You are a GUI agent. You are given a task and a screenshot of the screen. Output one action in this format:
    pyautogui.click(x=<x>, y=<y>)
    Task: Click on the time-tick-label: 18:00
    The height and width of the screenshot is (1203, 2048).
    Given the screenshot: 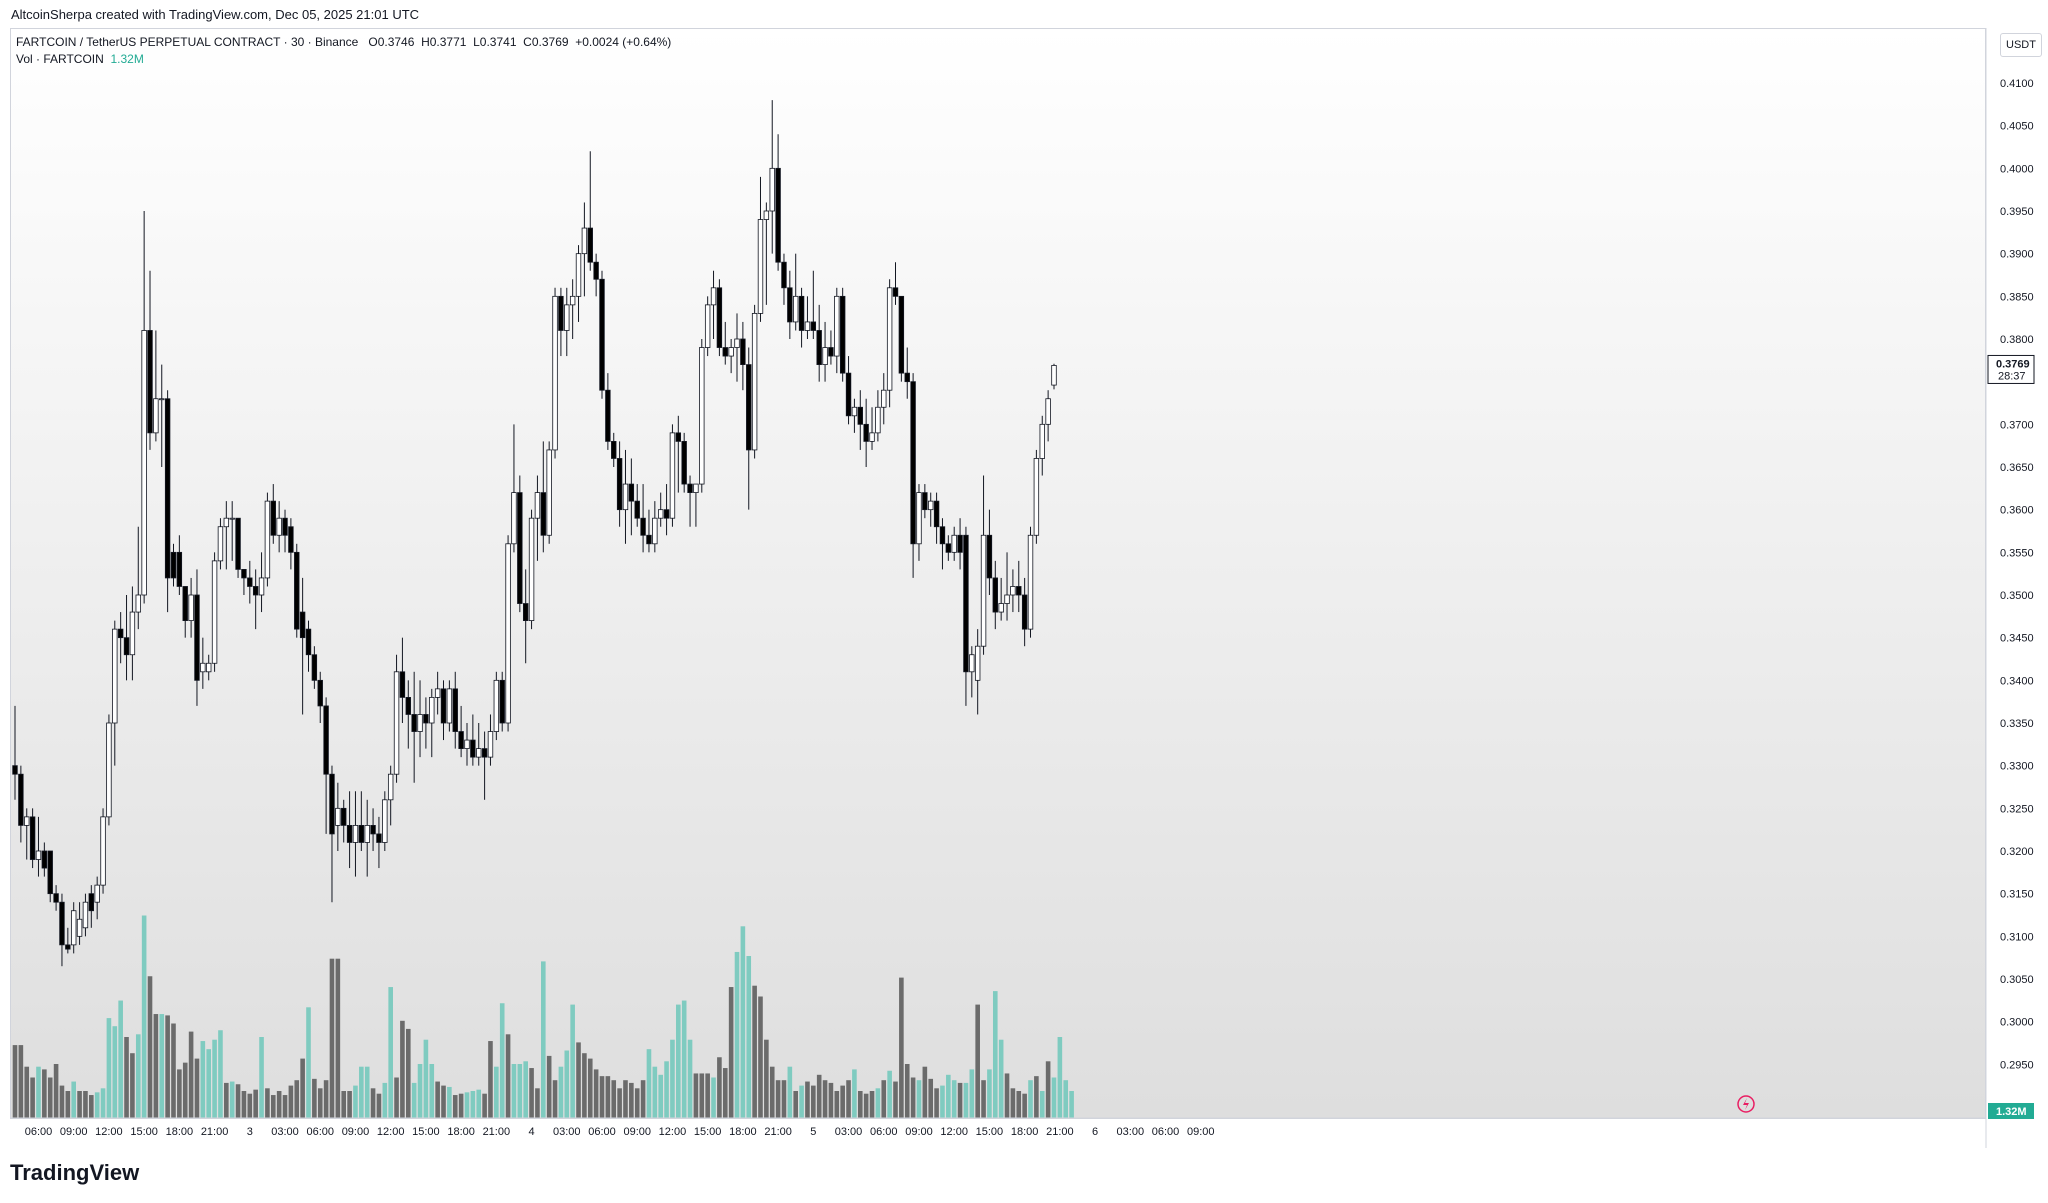 What is the action you would take?
    pyautogui.click(x=743, y=1132)
    